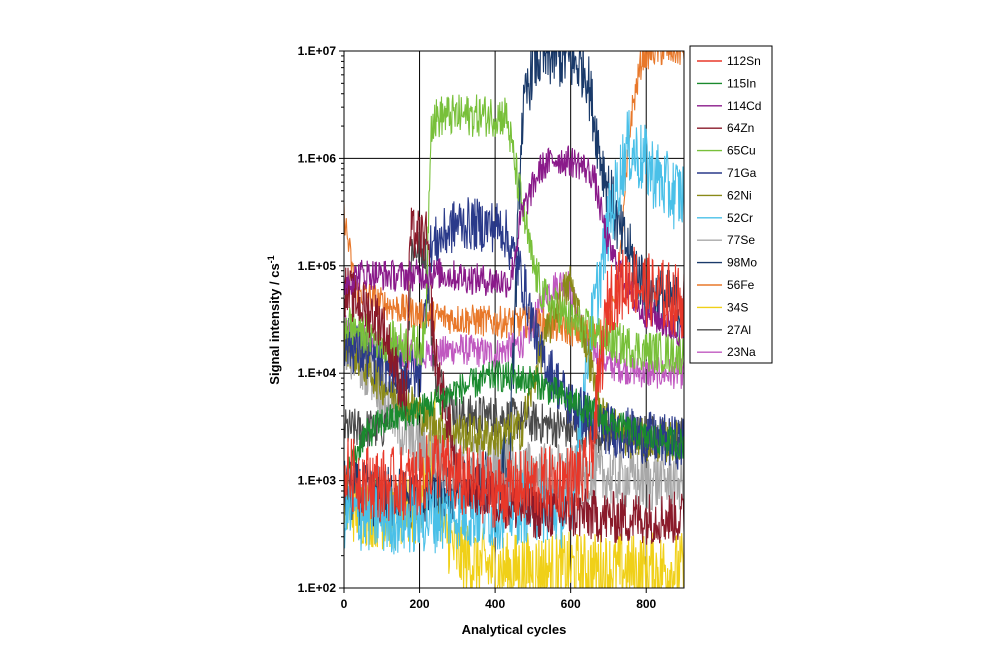 The image size is (1000, 666). What do you see at coordinates (741, 352) in the screenshot?
I see `legend-label-23Na: 23Na` at bounding box center [741, 352].